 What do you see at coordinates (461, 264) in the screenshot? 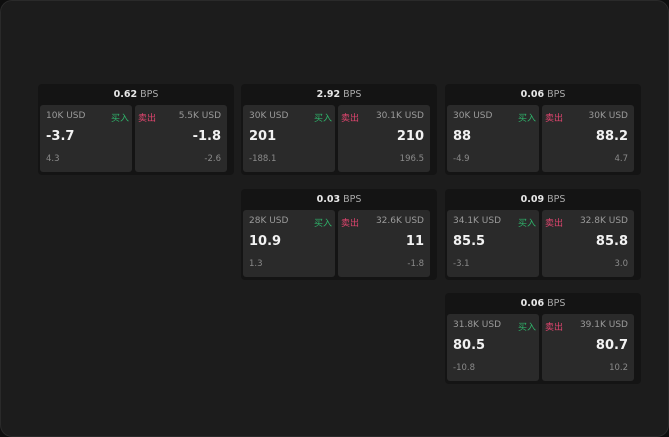
I see `buy-change: -3.1` at bounding box center [461, 264].